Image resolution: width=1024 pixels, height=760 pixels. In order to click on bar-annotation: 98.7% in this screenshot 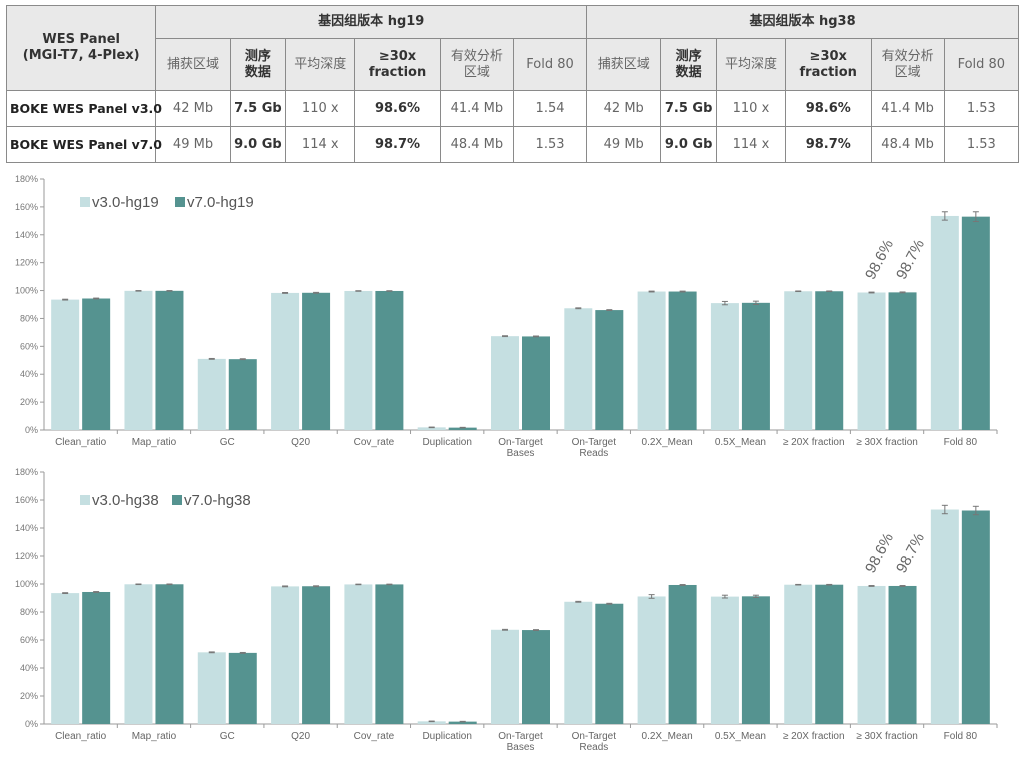, I will do `click(910, 260)`.